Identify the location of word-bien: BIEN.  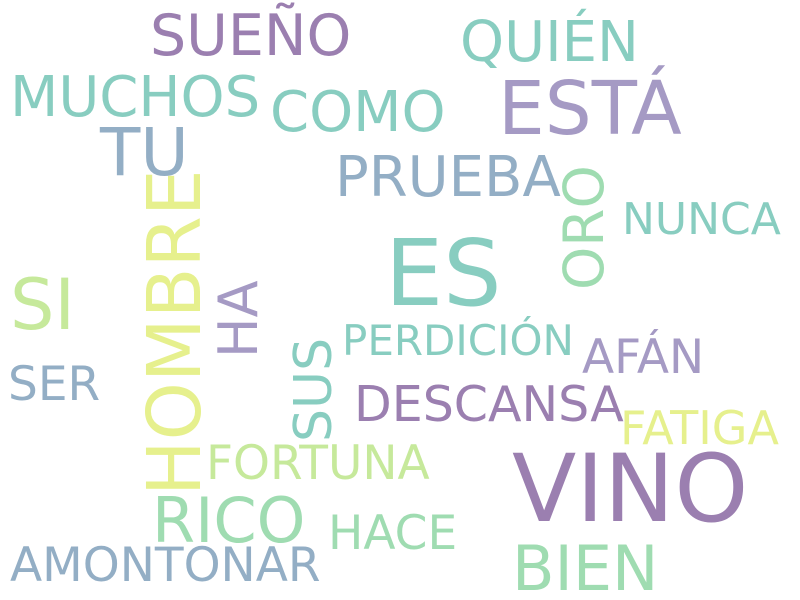
(585, 566).